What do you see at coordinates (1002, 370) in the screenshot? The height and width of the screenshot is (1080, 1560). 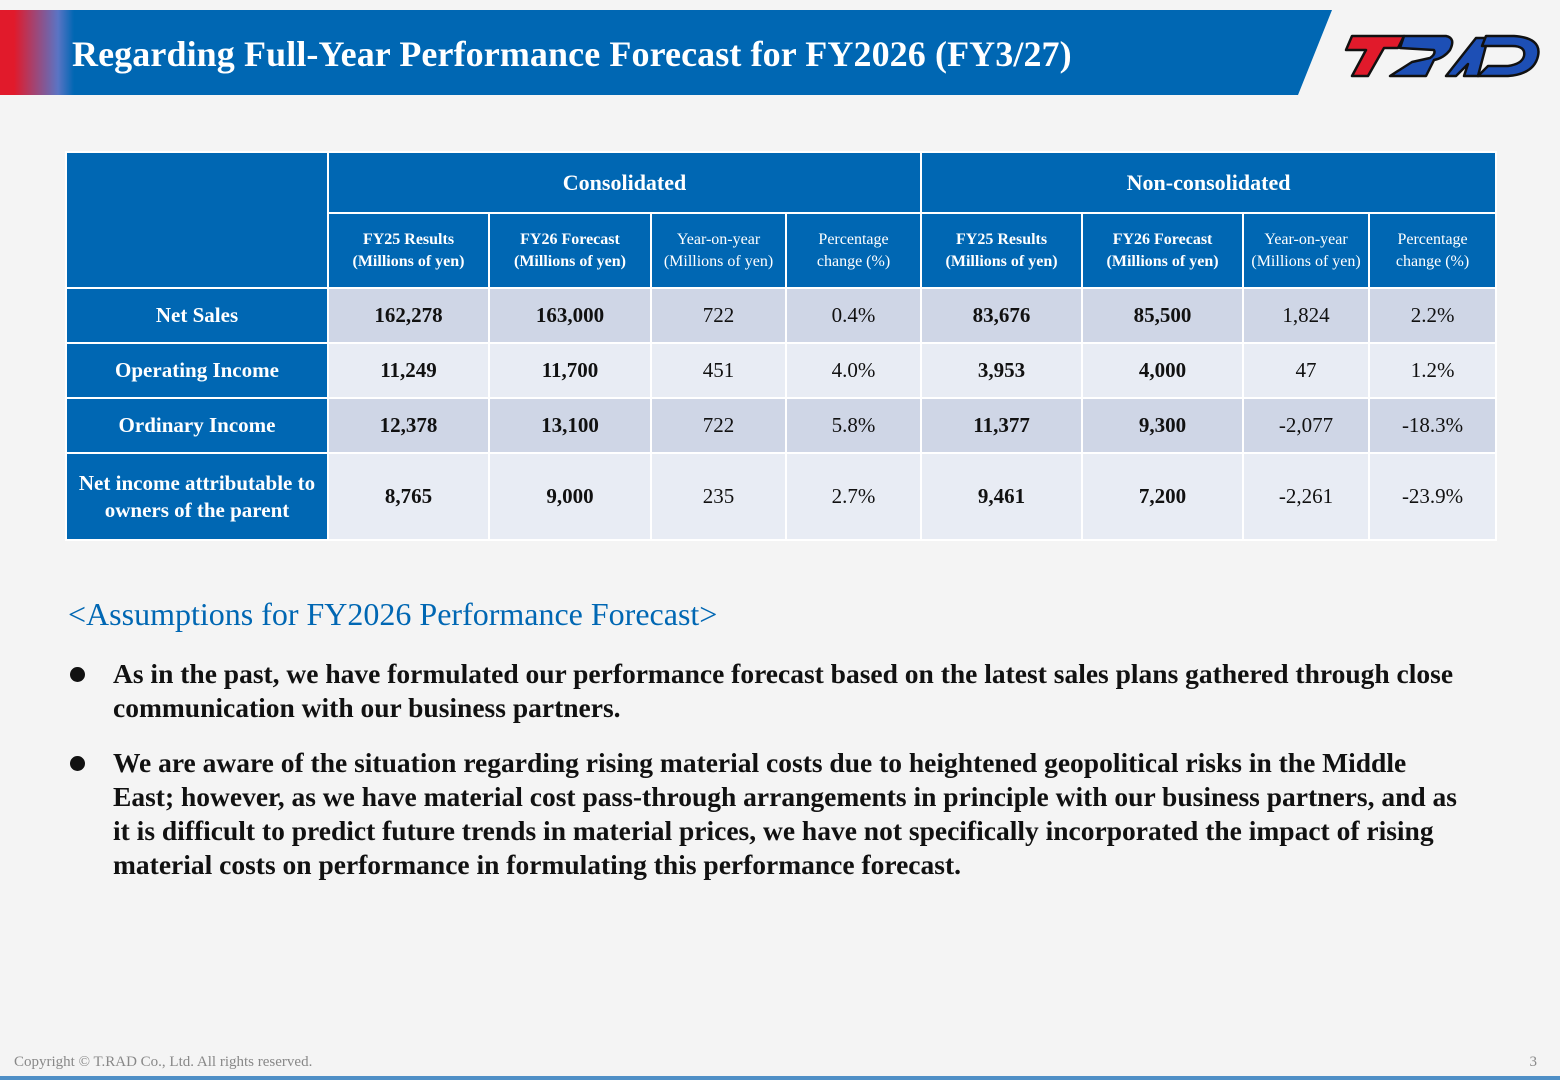 I see `table-cell: 3,953` at bounding box center [1002, 370].